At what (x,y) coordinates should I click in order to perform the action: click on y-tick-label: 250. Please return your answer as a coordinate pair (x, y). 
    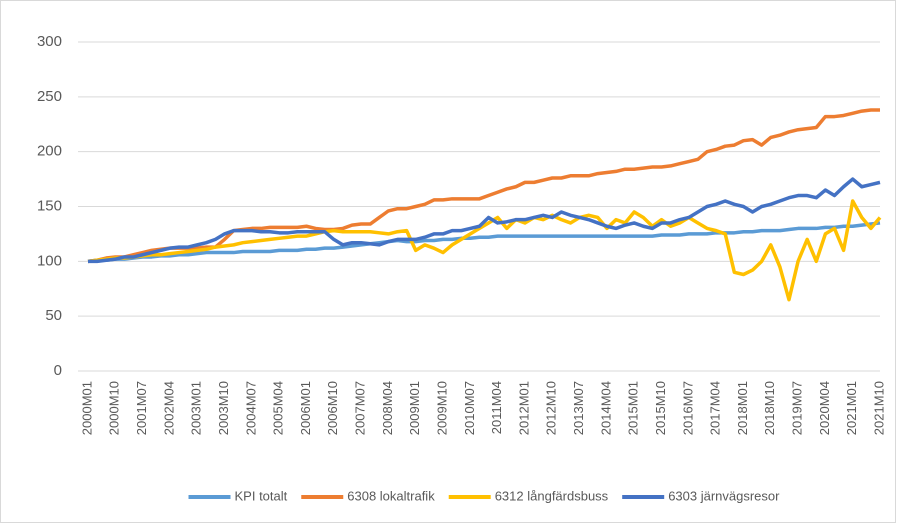
    Looking at the image, I should click on (49, 96).